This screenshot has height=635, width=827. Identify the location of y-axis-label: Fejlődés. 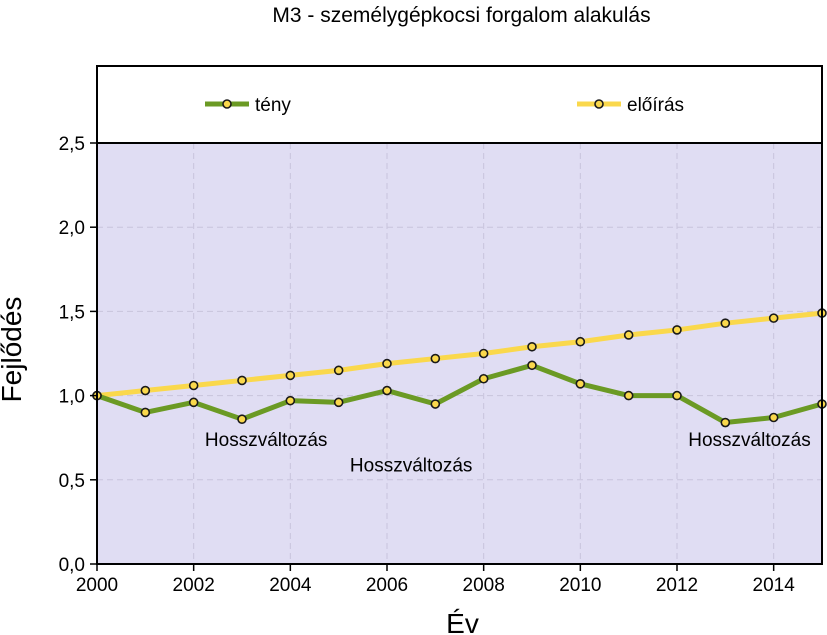
(13, 350).